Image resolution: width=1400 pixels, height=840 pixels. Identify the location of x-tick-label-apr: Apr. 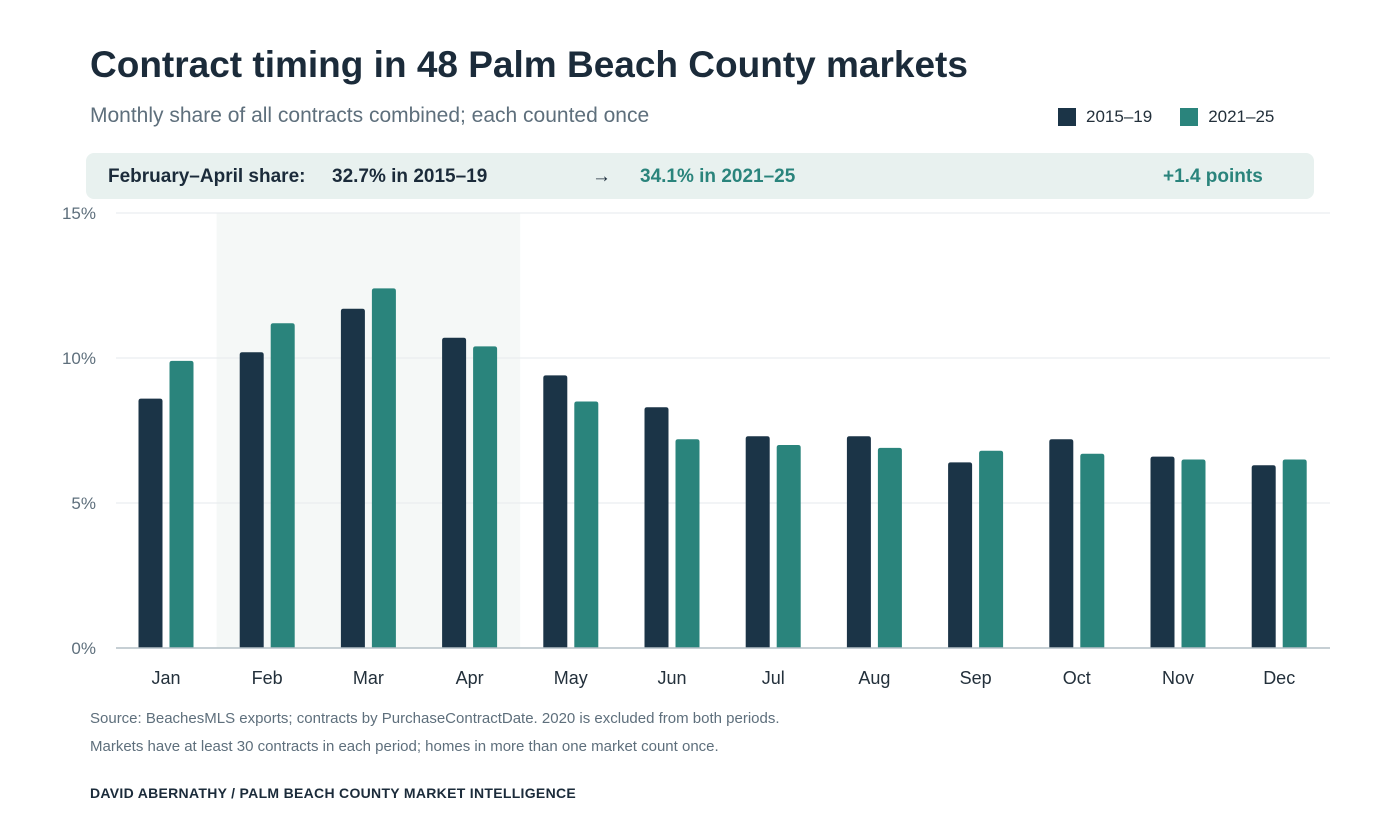
(470, 678).